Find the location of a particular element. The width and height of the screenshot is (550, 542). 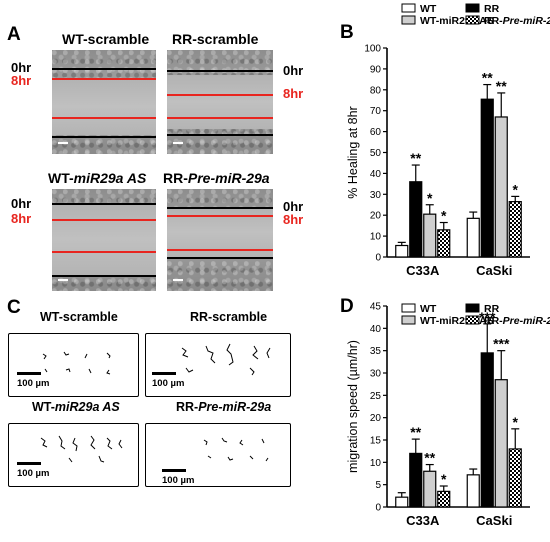

y-tick-label: 80 is located at coordinates (376, 90).